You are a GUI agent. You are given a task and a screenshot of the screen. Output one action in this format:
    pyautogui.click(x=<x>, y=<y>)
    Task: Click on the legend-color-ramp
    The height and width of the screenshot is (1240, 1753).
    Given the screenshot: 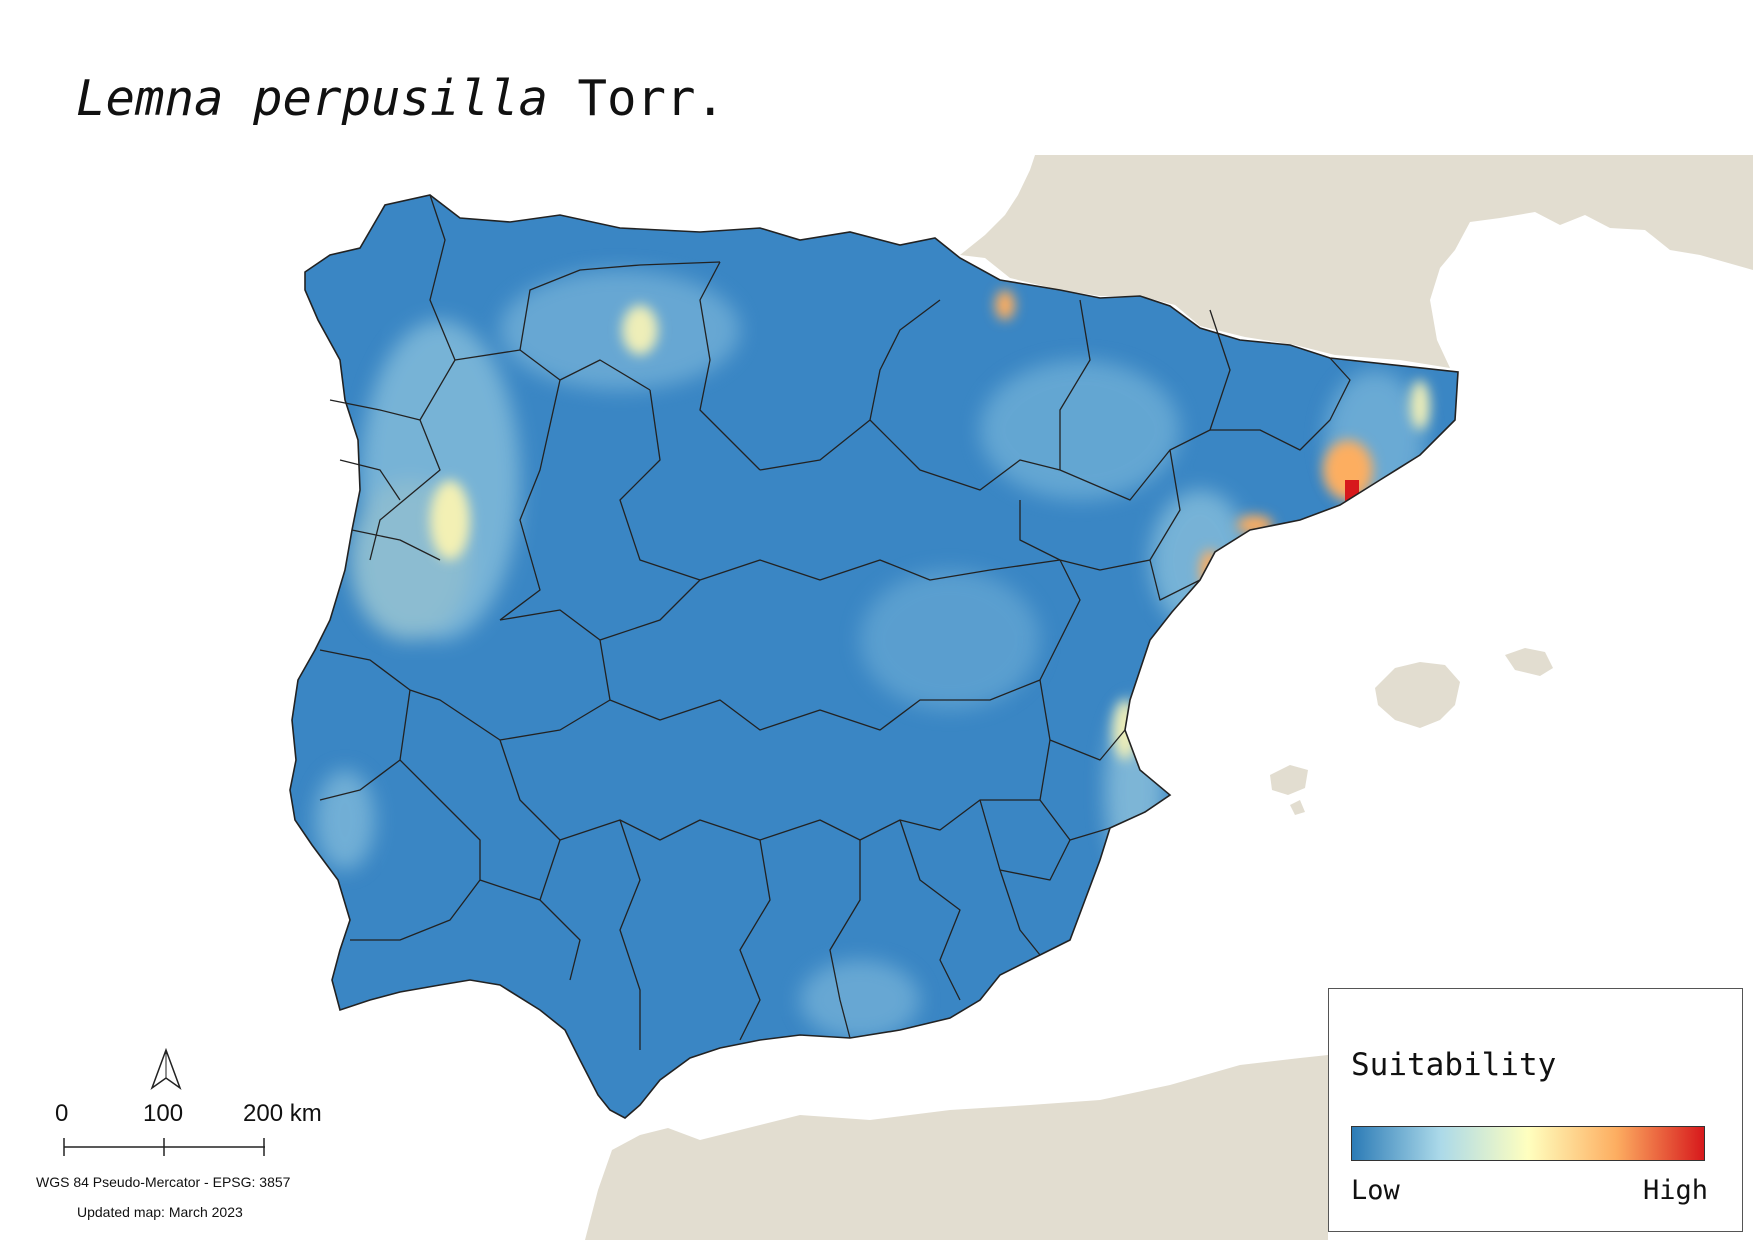 What is the action you would take?
    pyautogui.click(x=1528, y=1143)
    